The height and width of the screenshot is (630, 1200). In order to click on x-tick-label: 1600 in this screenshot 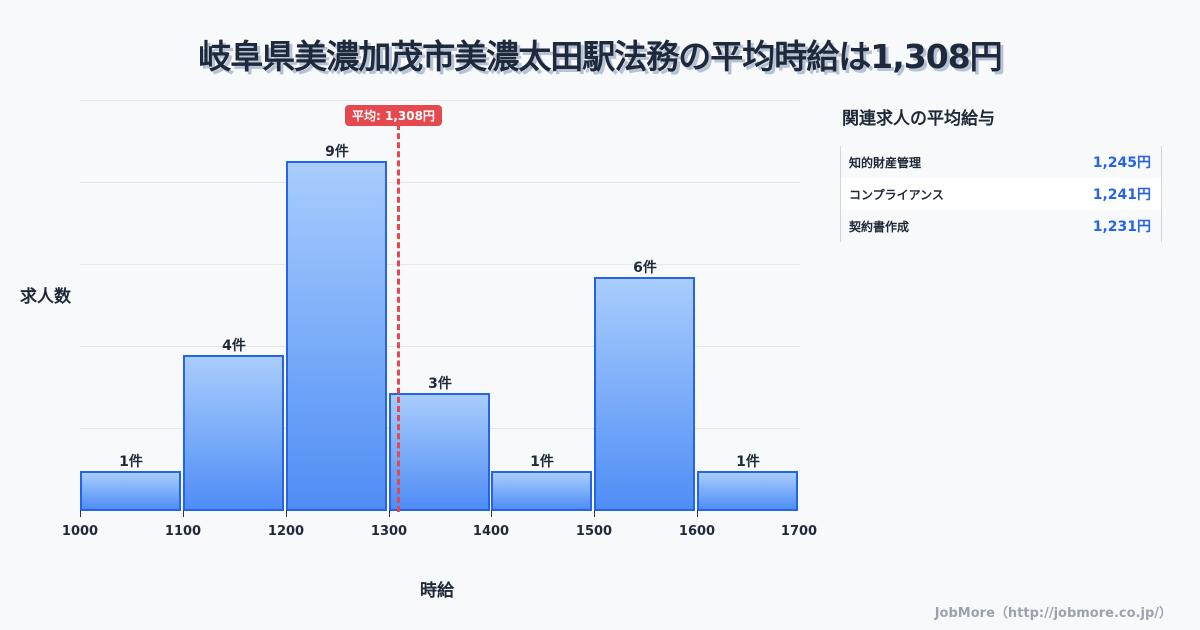, I will do `click(697, 531)`.